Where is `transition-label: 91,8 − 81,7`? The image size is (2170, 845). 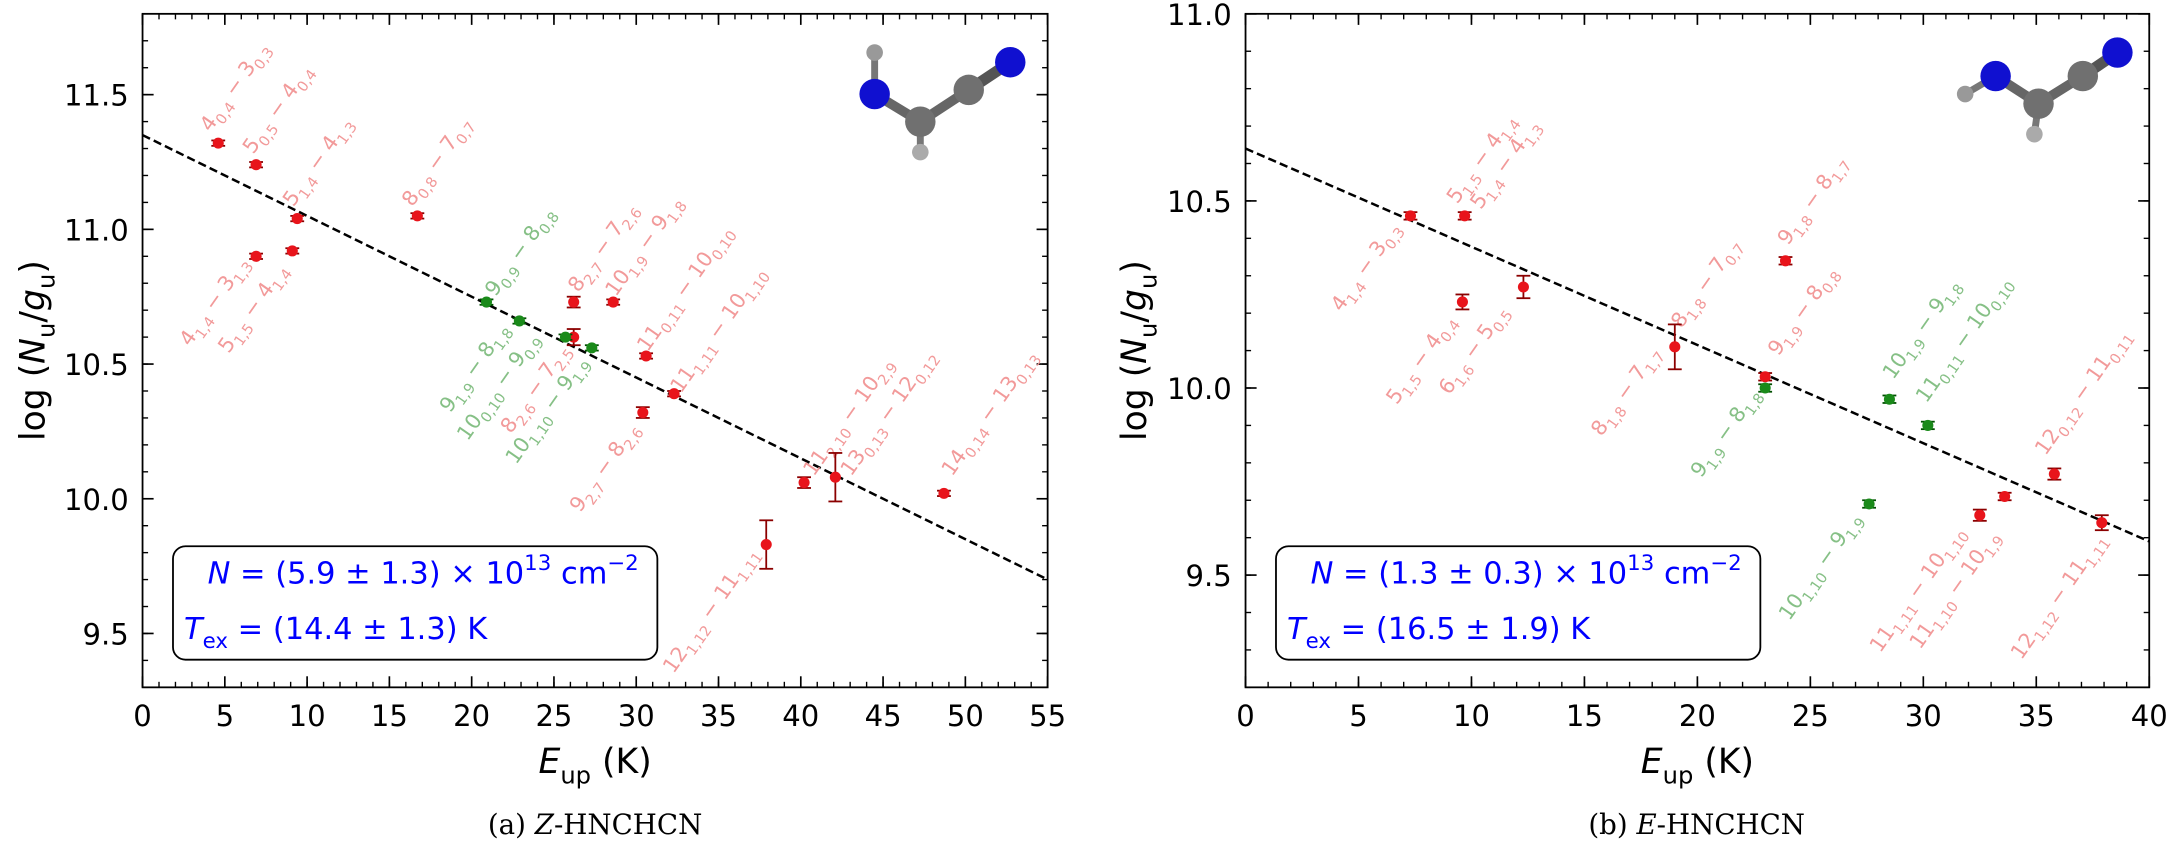
transition-label: 91,8 − 81,7 is located at coordinates (1813, 201).